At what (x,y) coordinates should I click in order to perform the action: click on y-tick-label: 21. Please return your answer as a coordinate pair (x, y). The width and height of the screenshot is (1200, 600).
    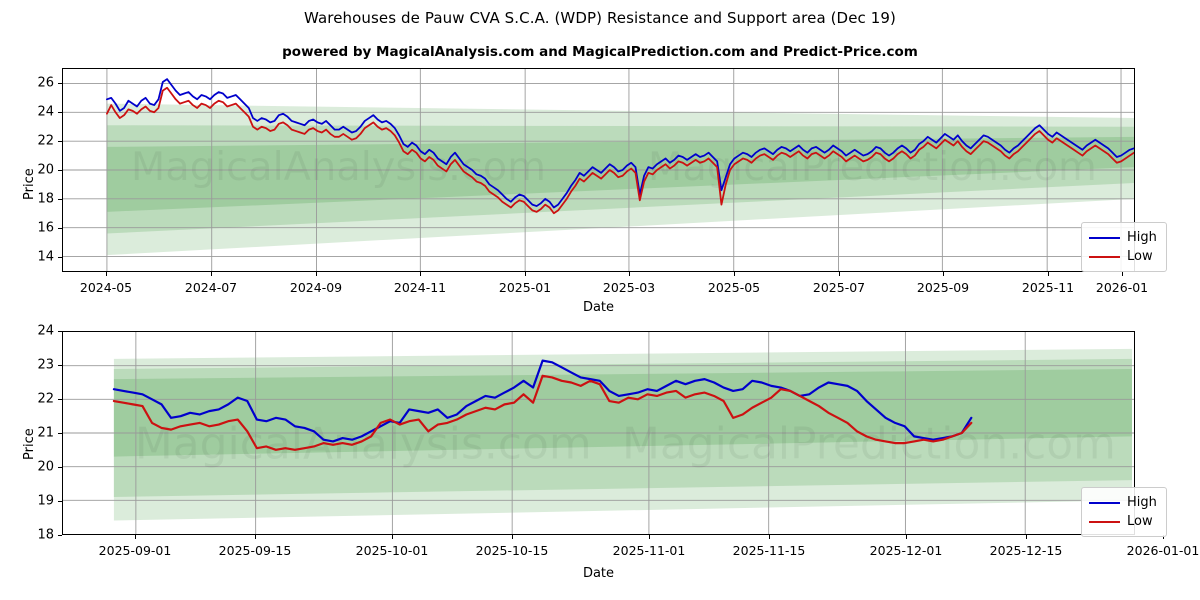
    Looking at the image, I should click on (45, 433).